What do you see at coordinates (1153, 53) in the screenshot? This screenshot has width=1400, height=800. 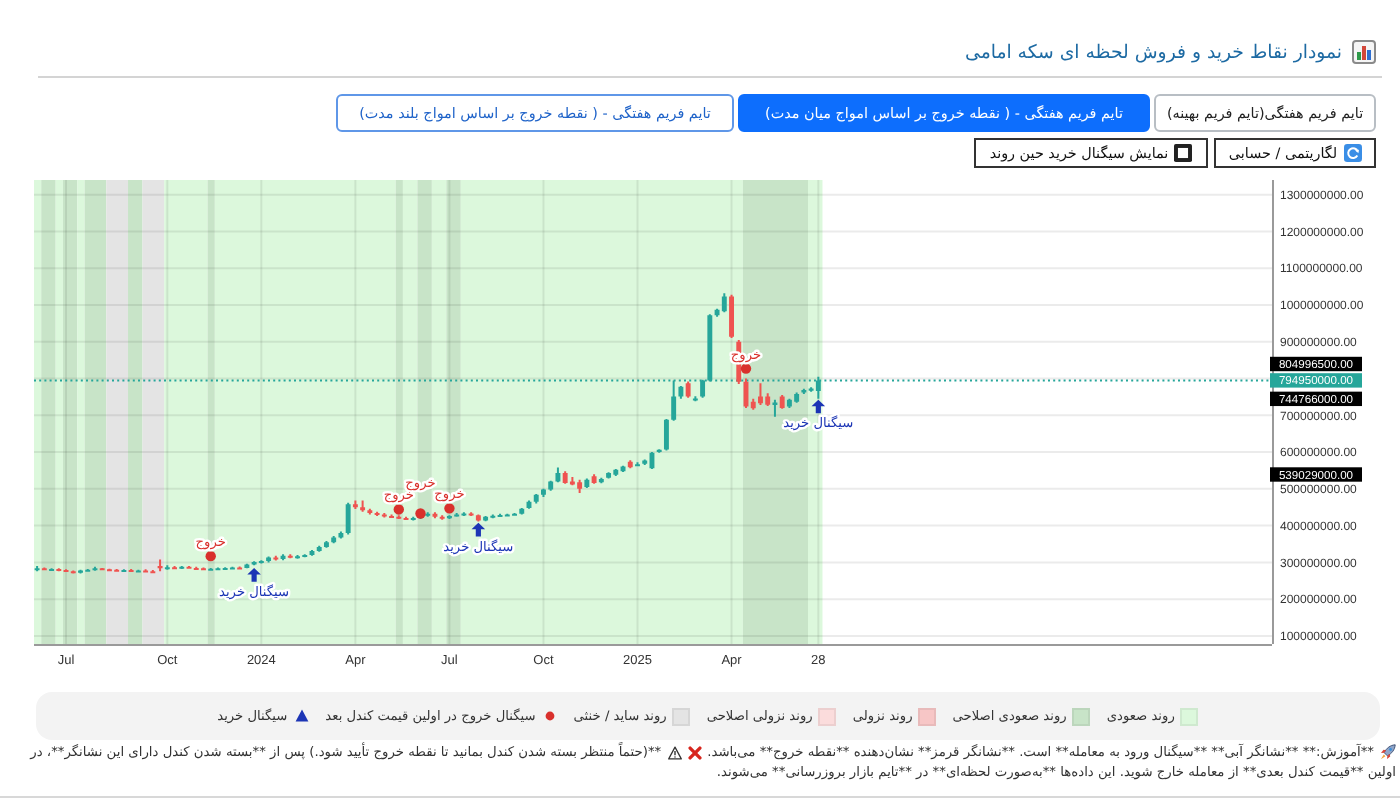 I see `chart-title: نمودار نقاط خرید و فروش لحظه ای سکه امامی` at bounding box center [1153, 53].